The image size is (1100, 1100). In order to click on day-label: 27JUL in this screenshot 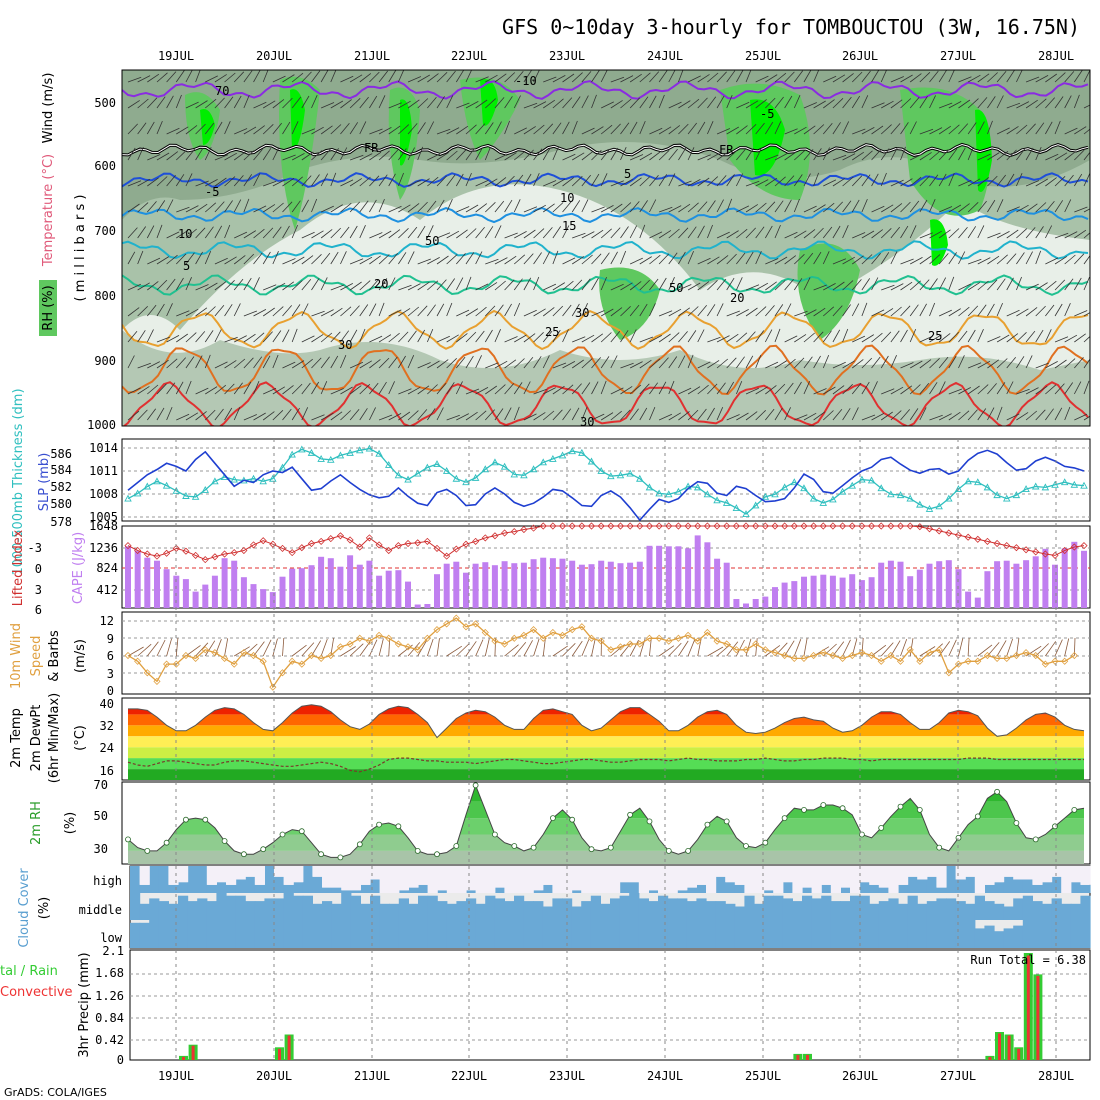, I will do `click(958, 1076)`.